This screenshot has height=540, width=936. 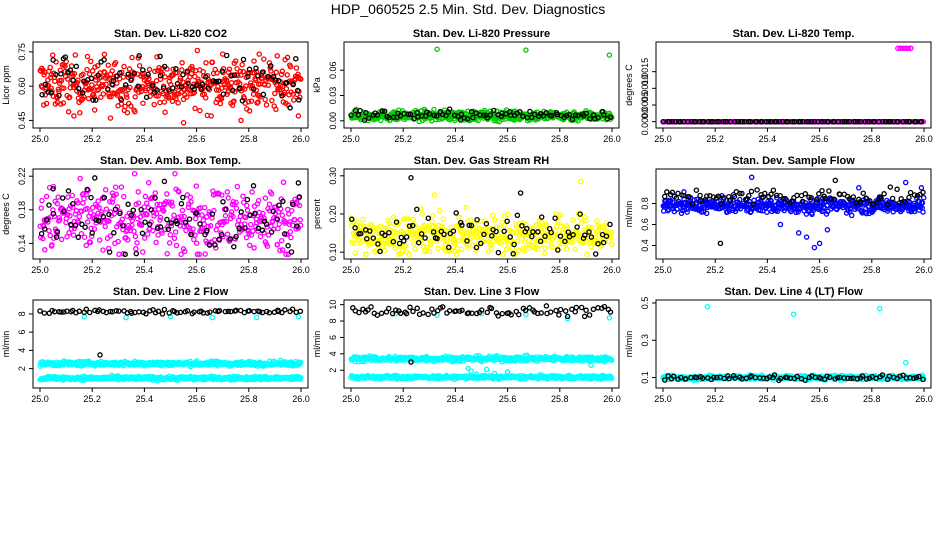 What do you see at coordinates (317, 85) in the screenshot?
I see `y-axis-label: kPa` at bounding box center [317, 85].